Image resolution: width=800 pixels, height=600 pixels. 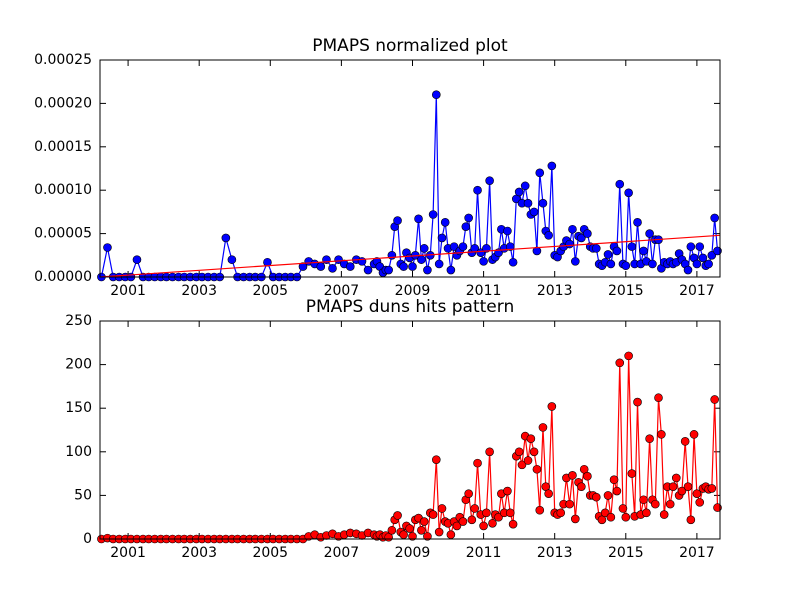 What do you see at coordinates (697, 291) in the screenshot?
I see `x-tick-label: 2017` at bounding box center [697, 291].